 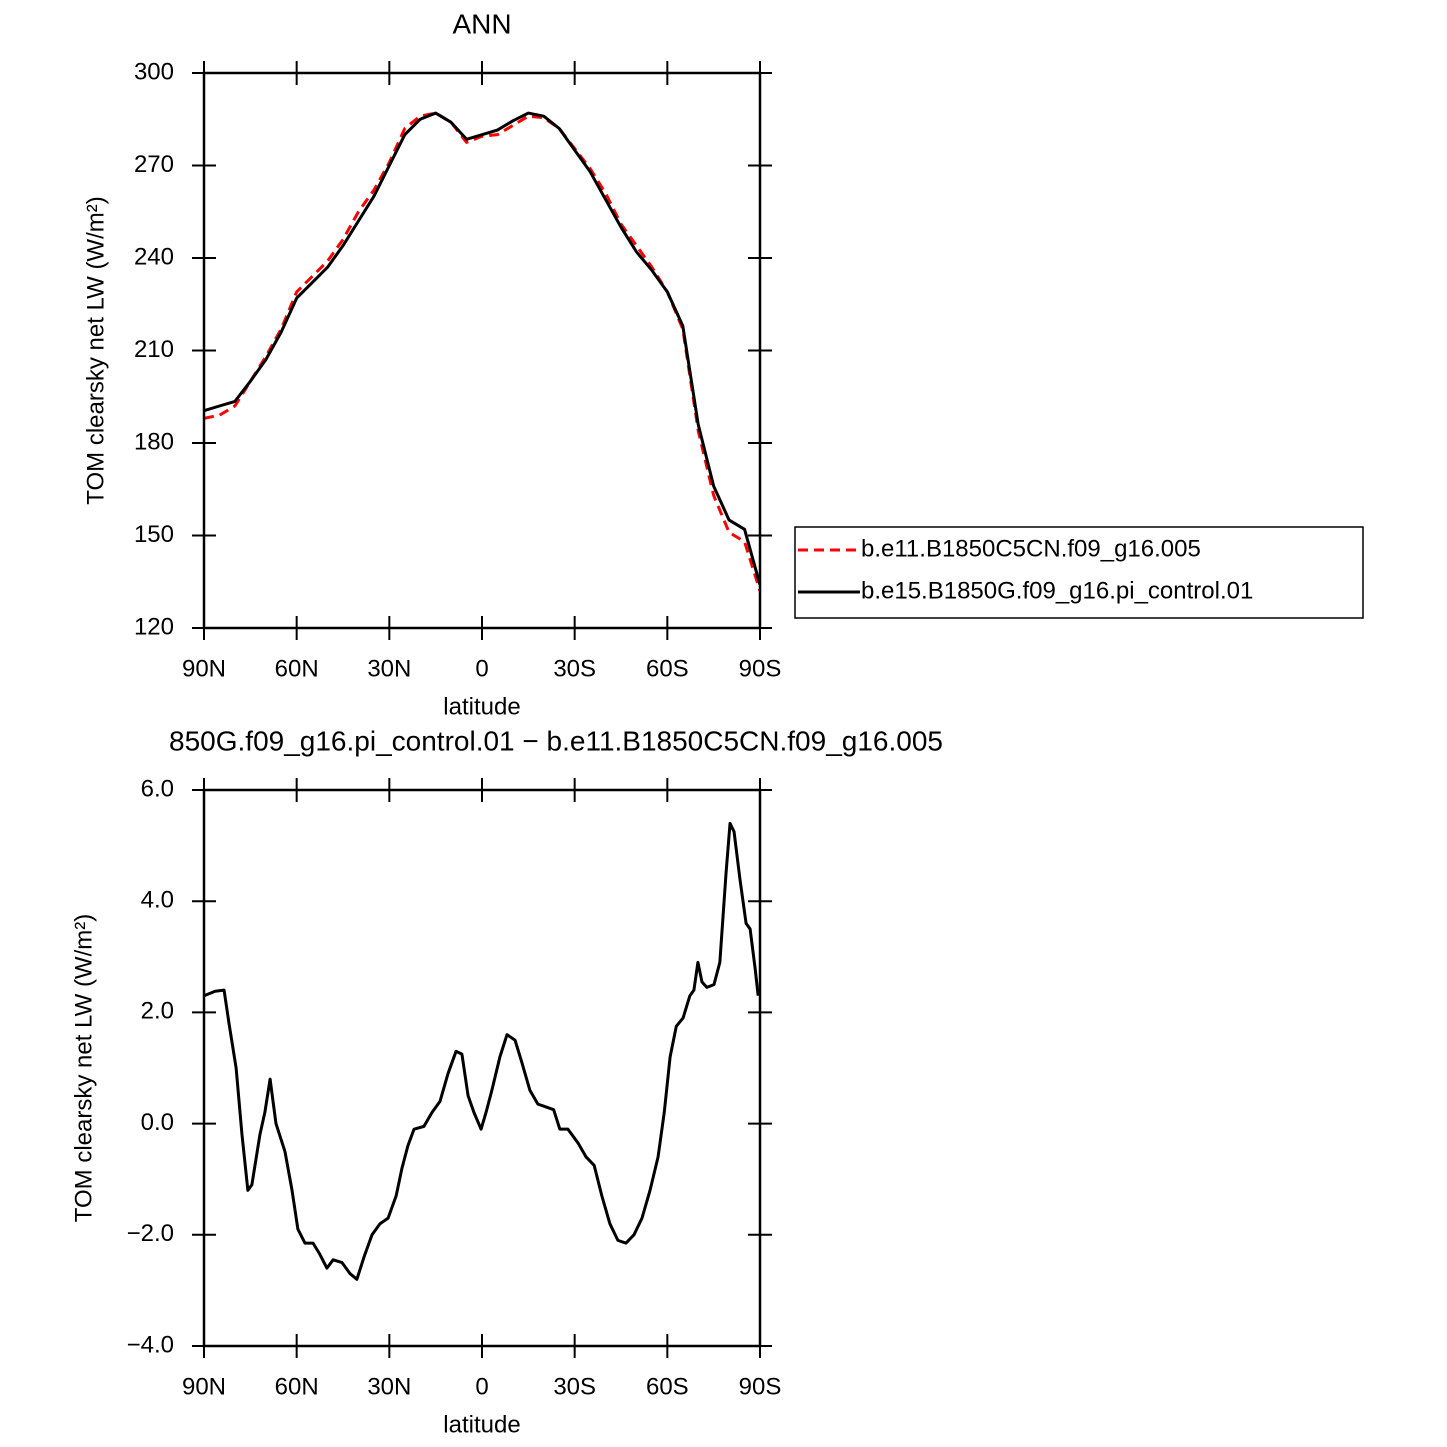 I want to click on legend-box, so click(x=1079, y=572).